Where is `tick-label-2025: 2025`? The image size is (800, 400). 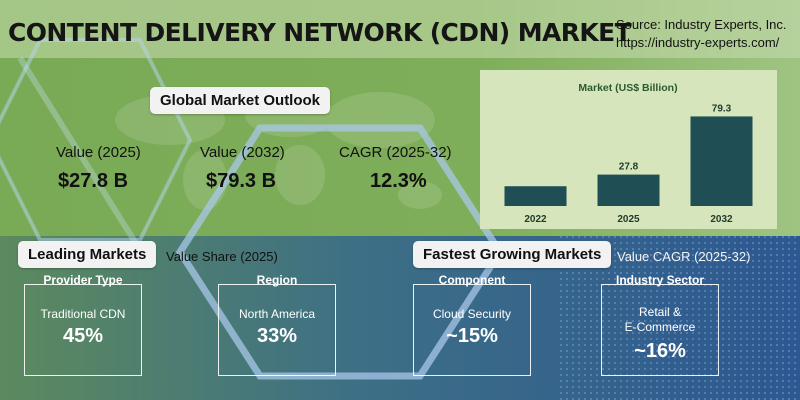 tick-label-2025: 2025 is located at coordinates (628, 219).